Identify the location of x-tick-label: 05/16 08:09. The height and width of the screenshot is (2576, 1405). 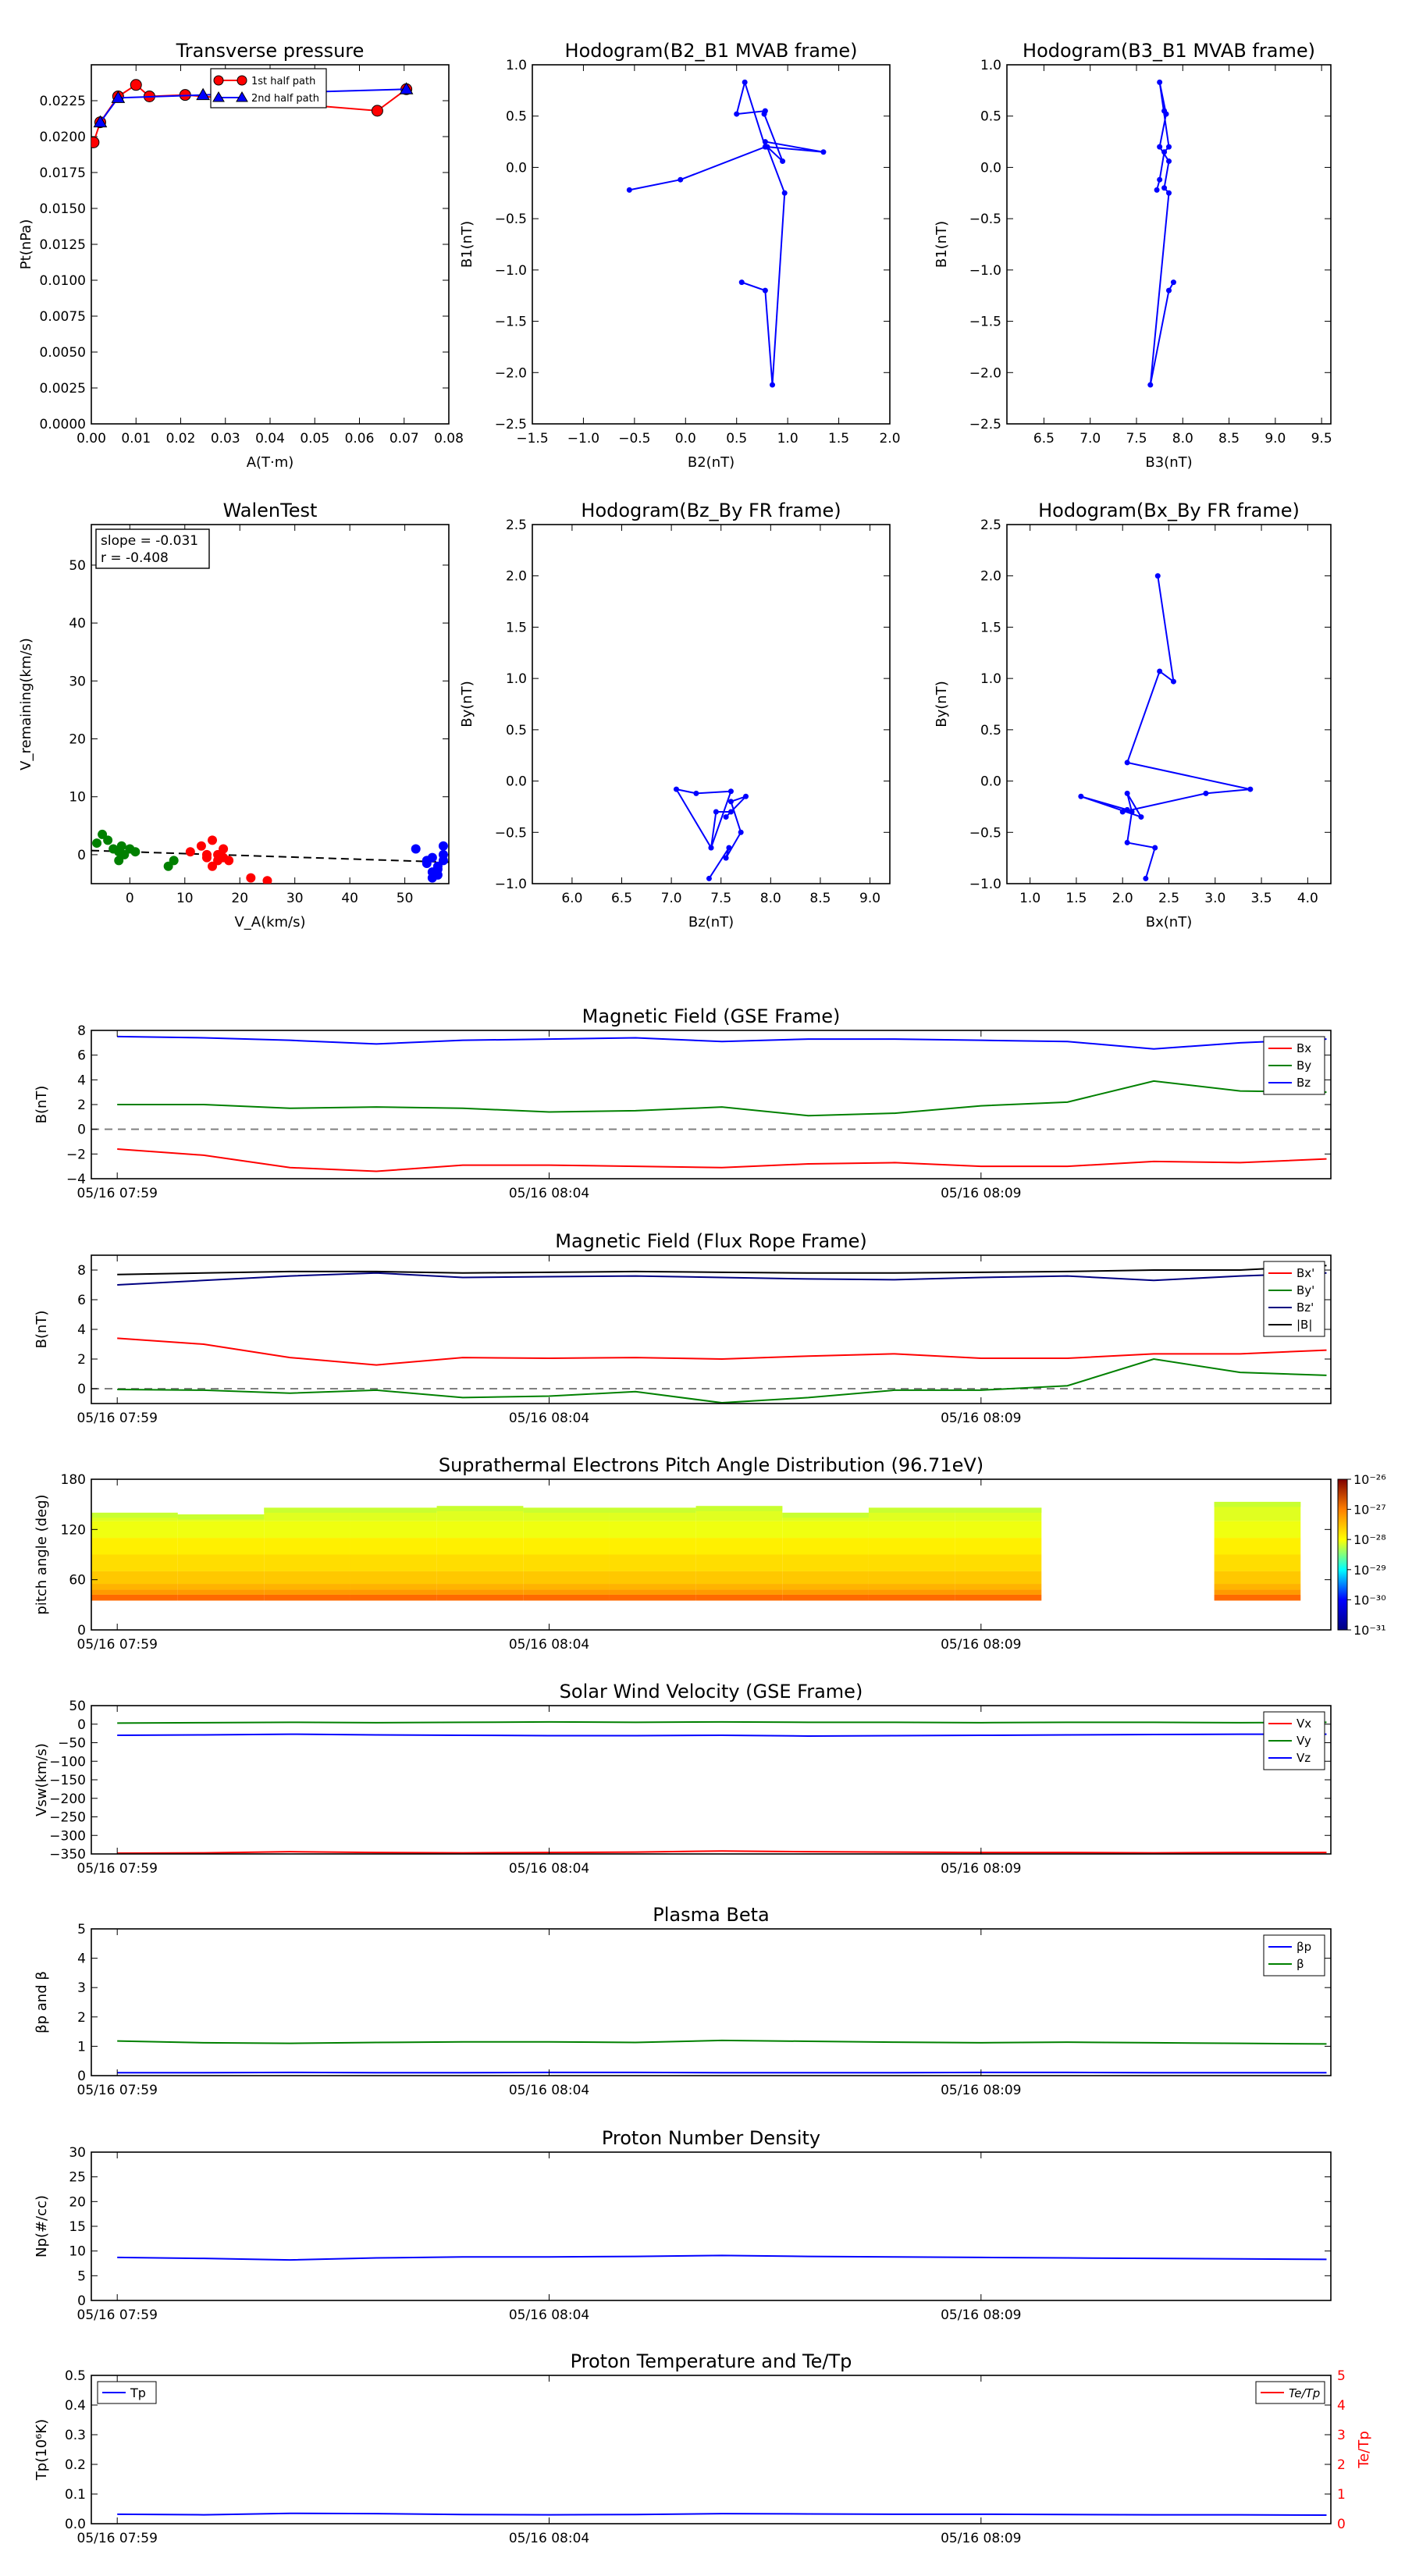
(981, 1418).